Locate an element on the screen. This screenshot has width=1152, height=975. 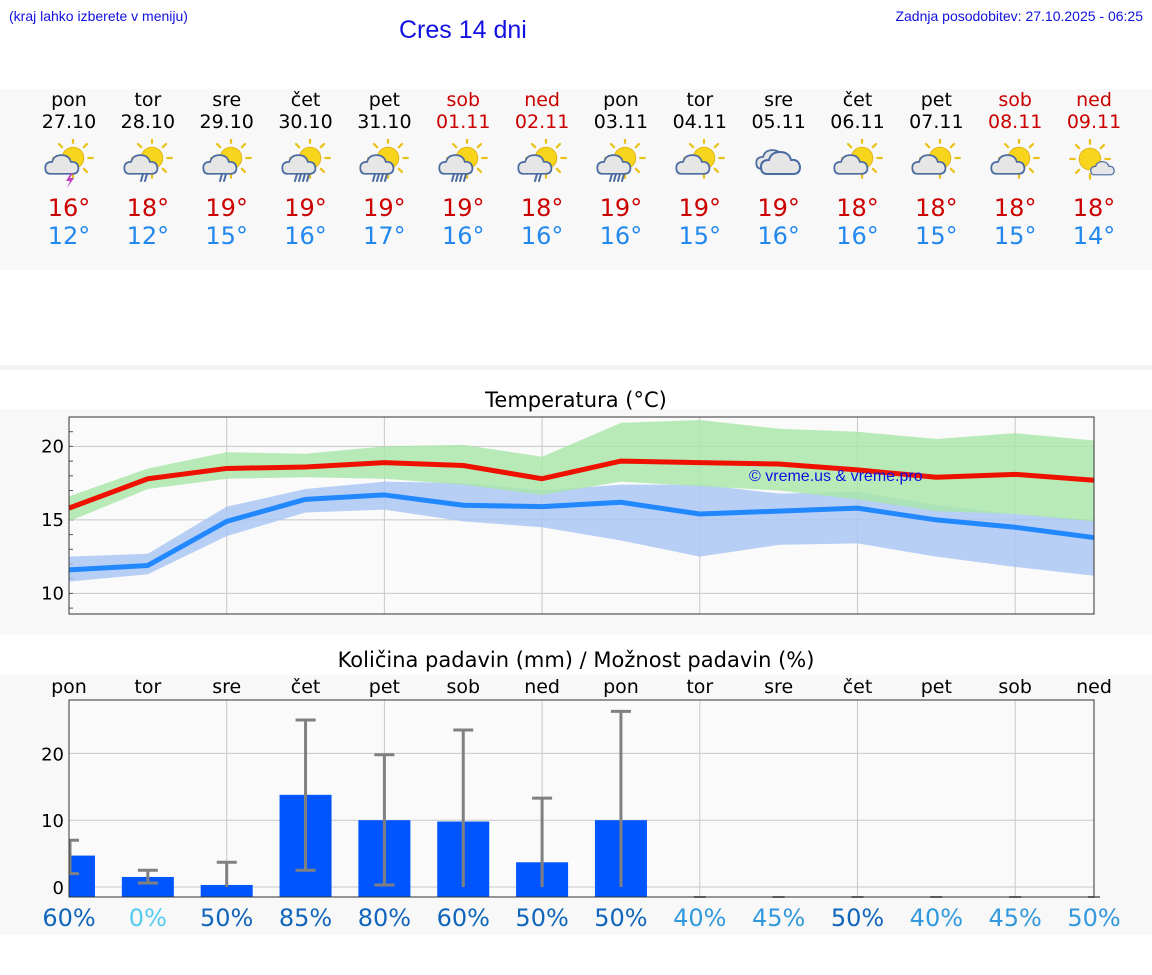
last-updated: Zadnja posodobitev: 27.10.2025 - 06:25 is located at coordinates (1019, 16).